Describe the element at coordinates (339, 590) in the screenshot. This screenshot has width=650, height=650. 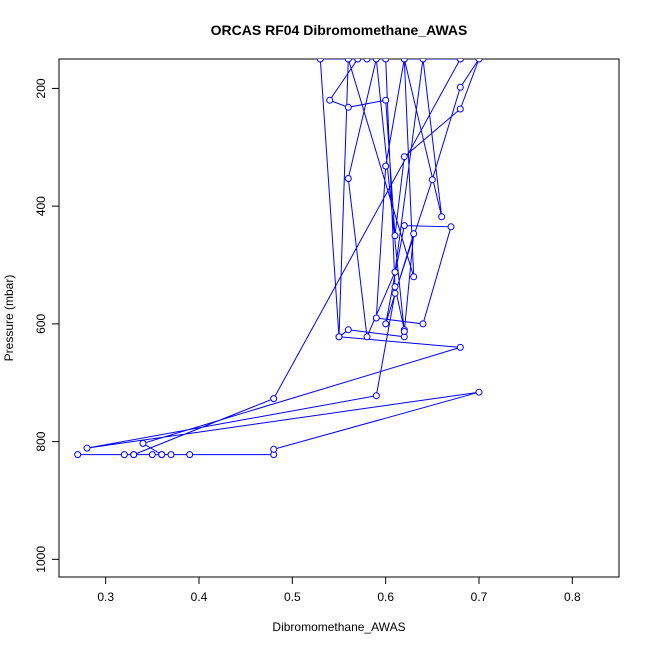
I see `x-axis: 0.3 0.4 0.5 0.6 0.7 0.8` at that location.